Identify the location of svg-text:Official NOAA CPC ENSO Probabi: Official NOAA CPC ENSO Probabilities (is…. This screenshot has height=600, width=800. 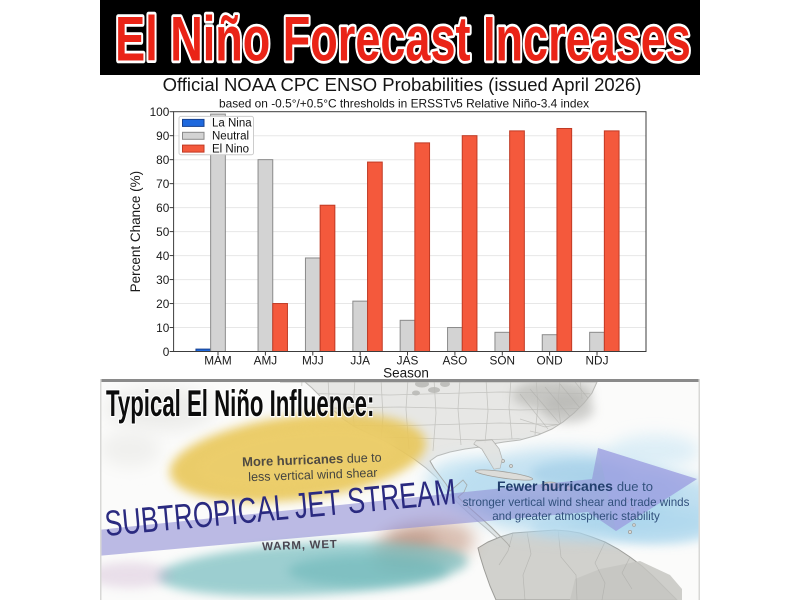
(402, 85).